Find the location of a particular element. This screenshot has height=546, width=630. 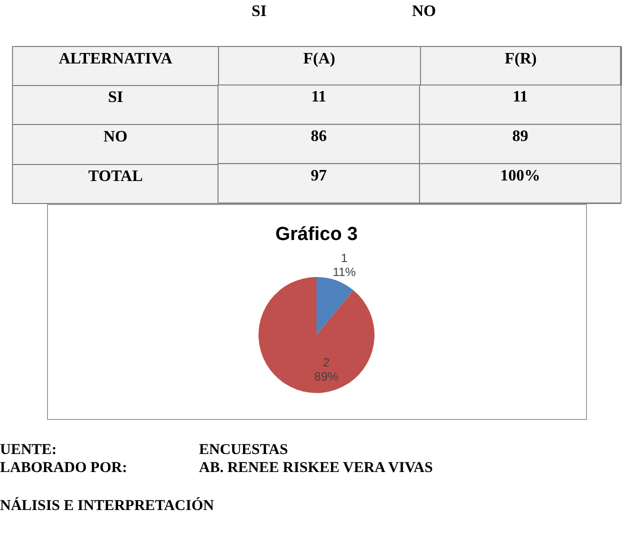

y-tick-label: NO is located at coordinates (116, 137).